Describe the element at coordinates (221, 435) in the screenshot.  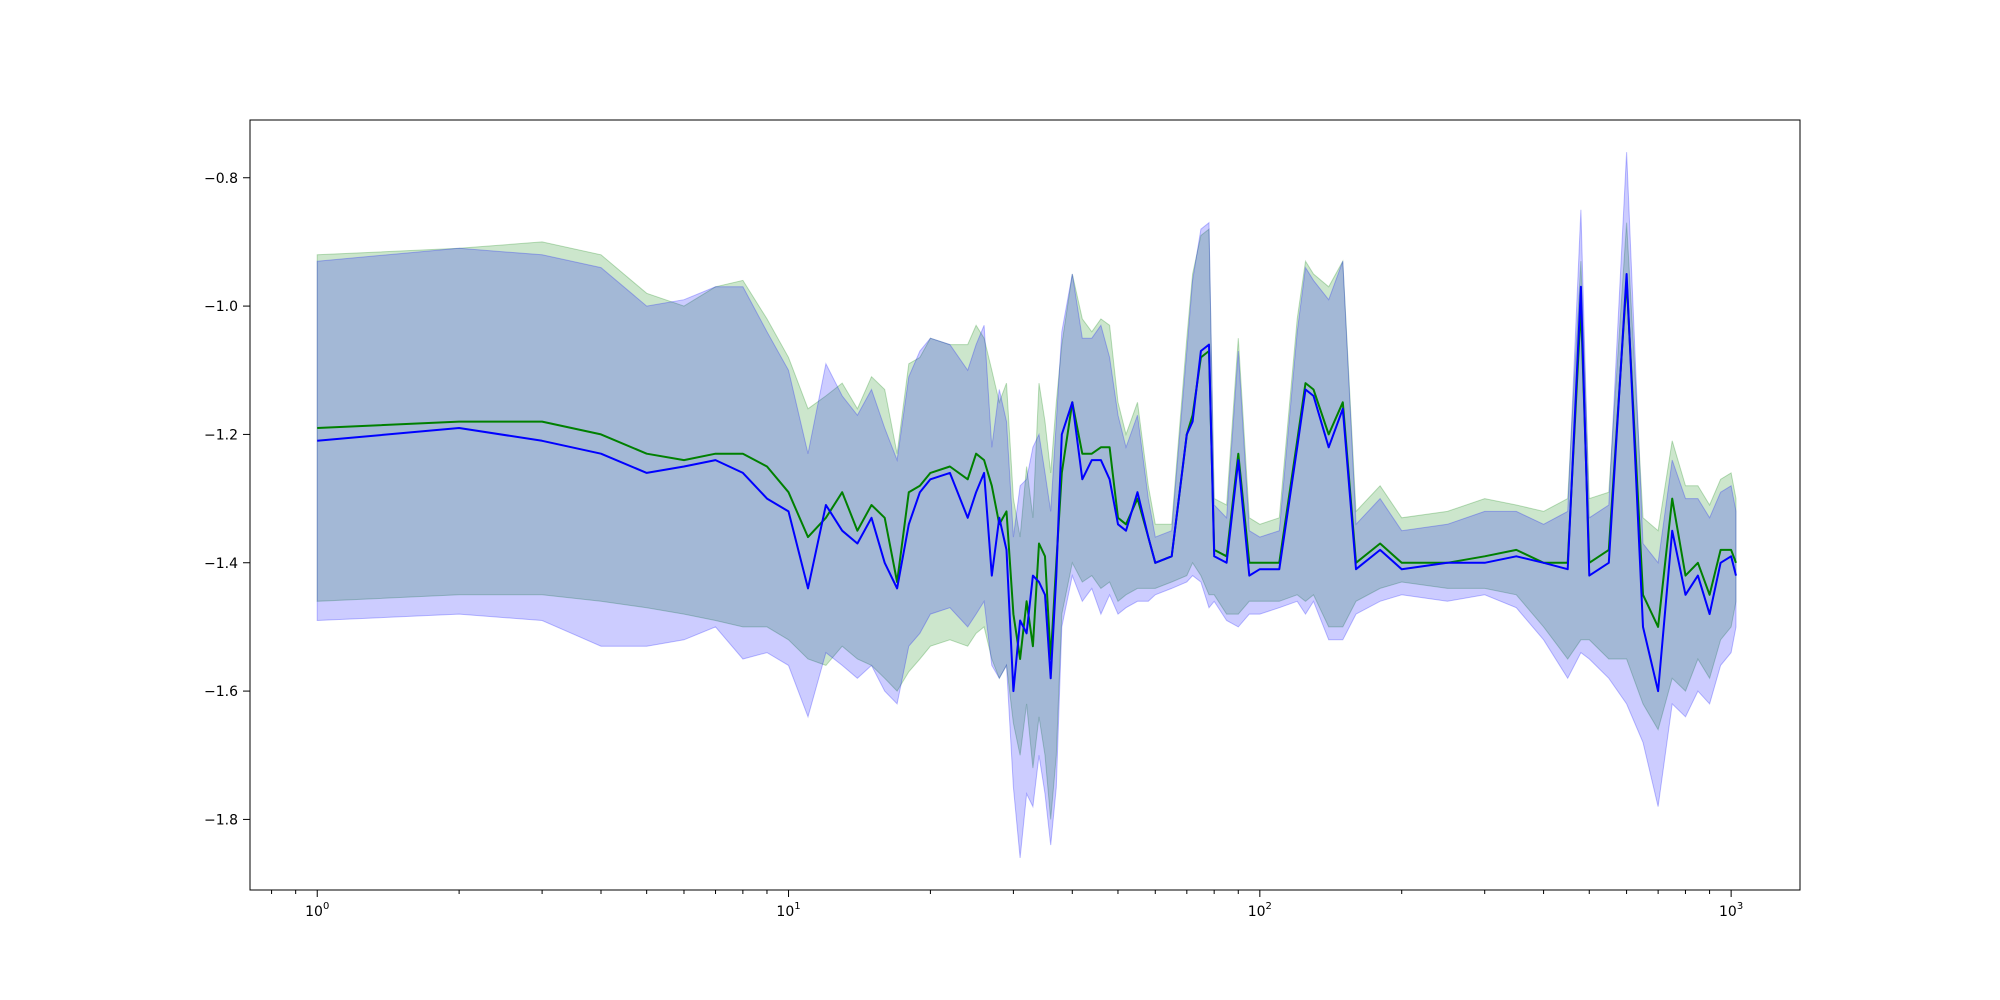
I see `y-tick-label: −1.2` at that location.